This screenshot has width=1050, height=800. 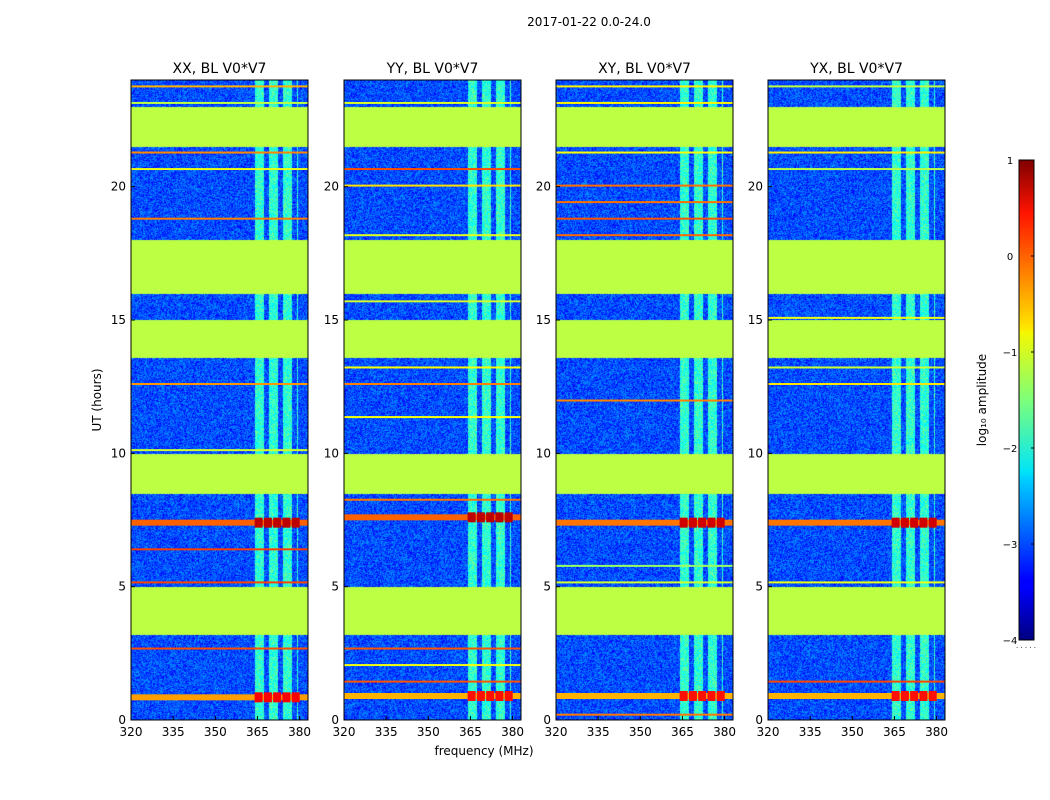 What do you see at coordinates (810, 732) in the screenshot?
I see `x-tick-label: 335` at bounding box center [810, 732].